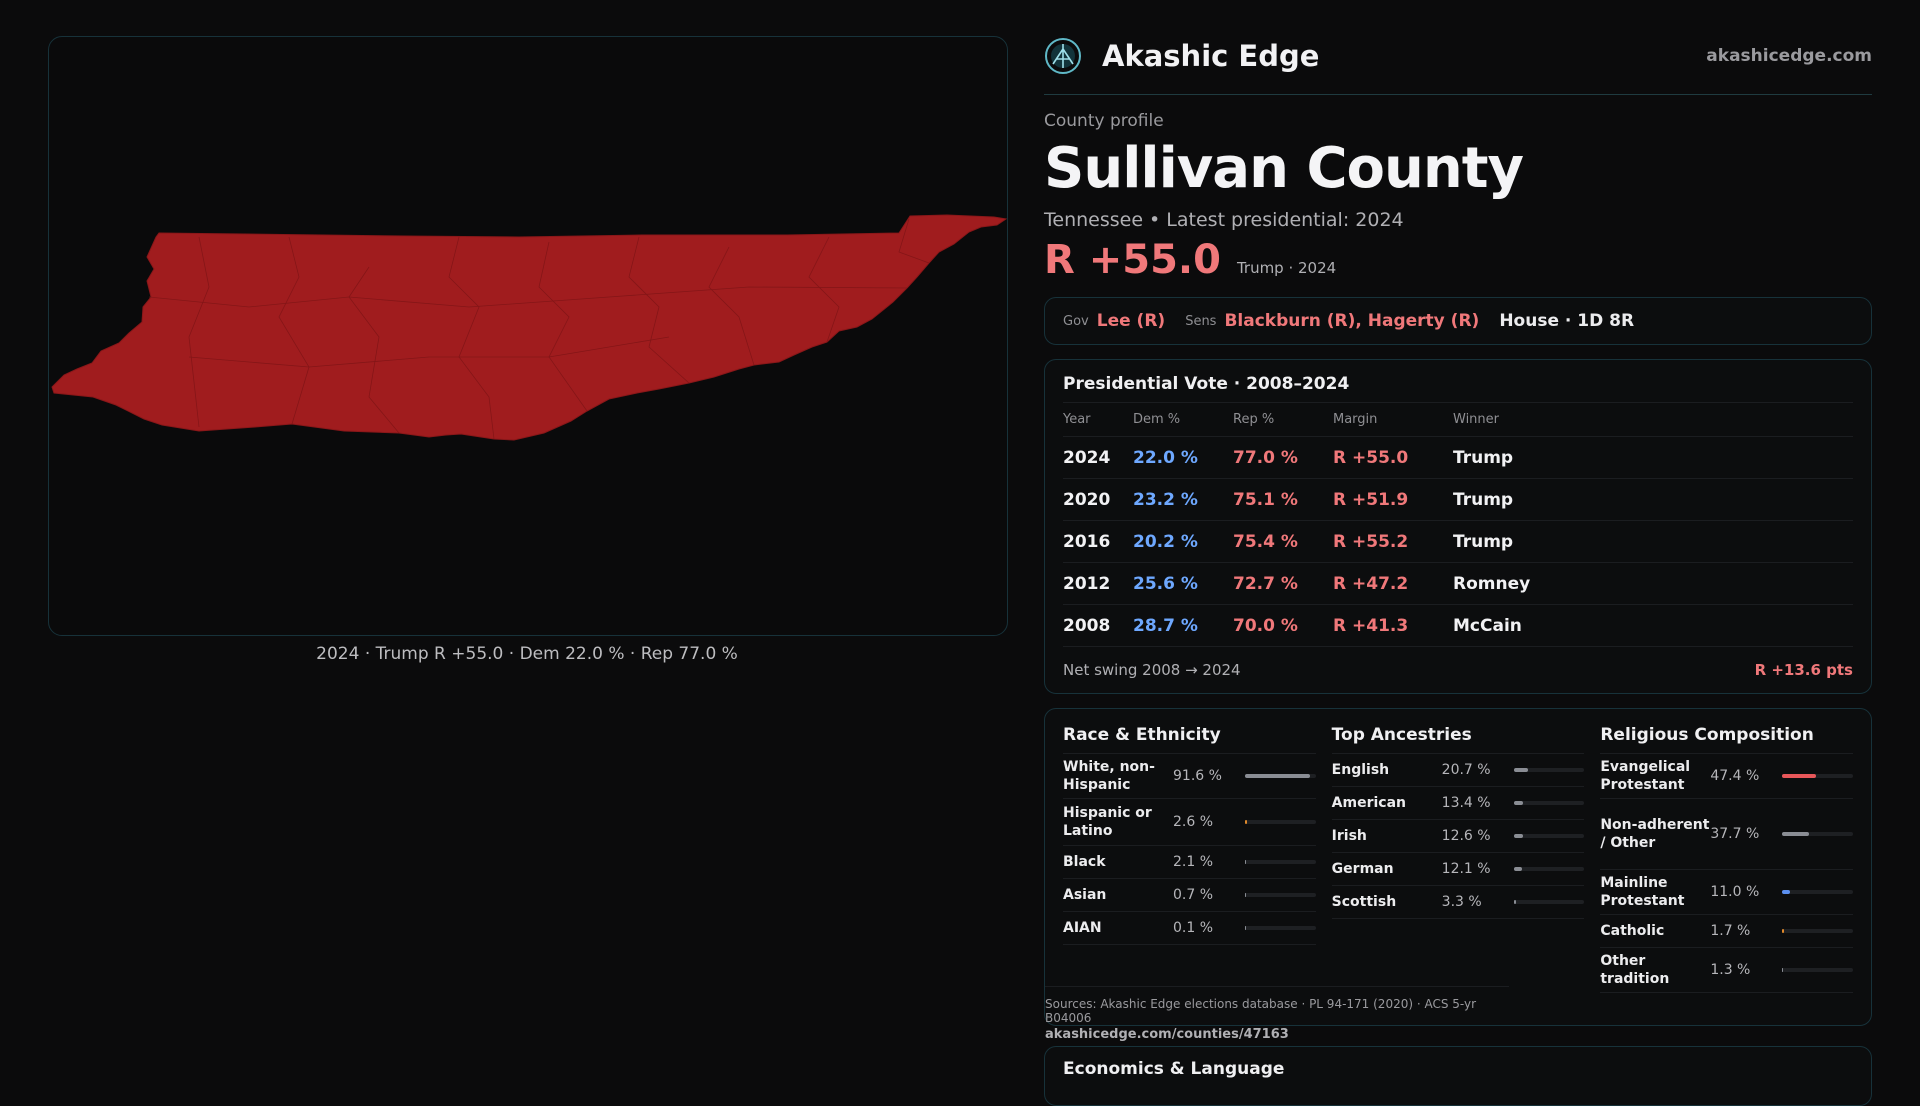 Image resolution: width=1920 pixels, height=1106 pixels. I want to click on economics-card: Economics & Language, so click(1458, 1076).